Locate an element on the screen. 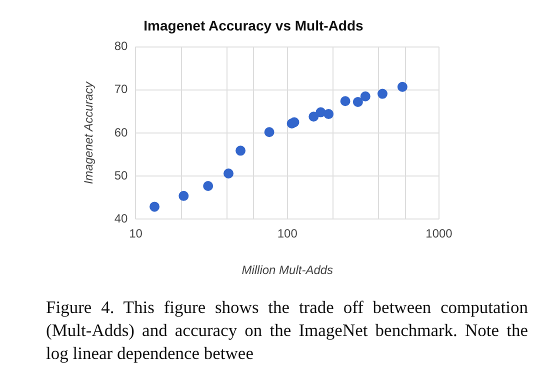  chart-title: Imagenet Accuracy vs Mult-Adds is located at coordinates (254, 25).